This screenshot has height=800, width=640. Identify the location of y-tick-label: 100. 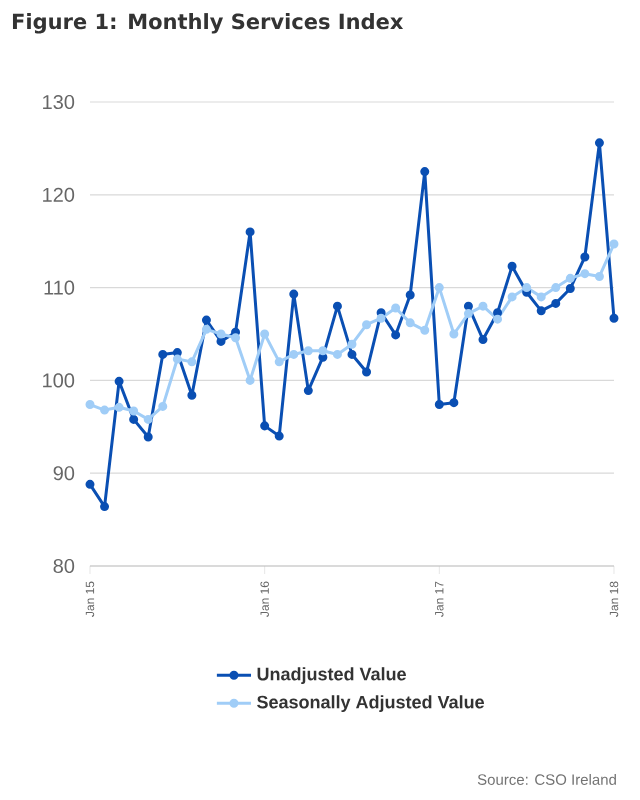
(59, 380).